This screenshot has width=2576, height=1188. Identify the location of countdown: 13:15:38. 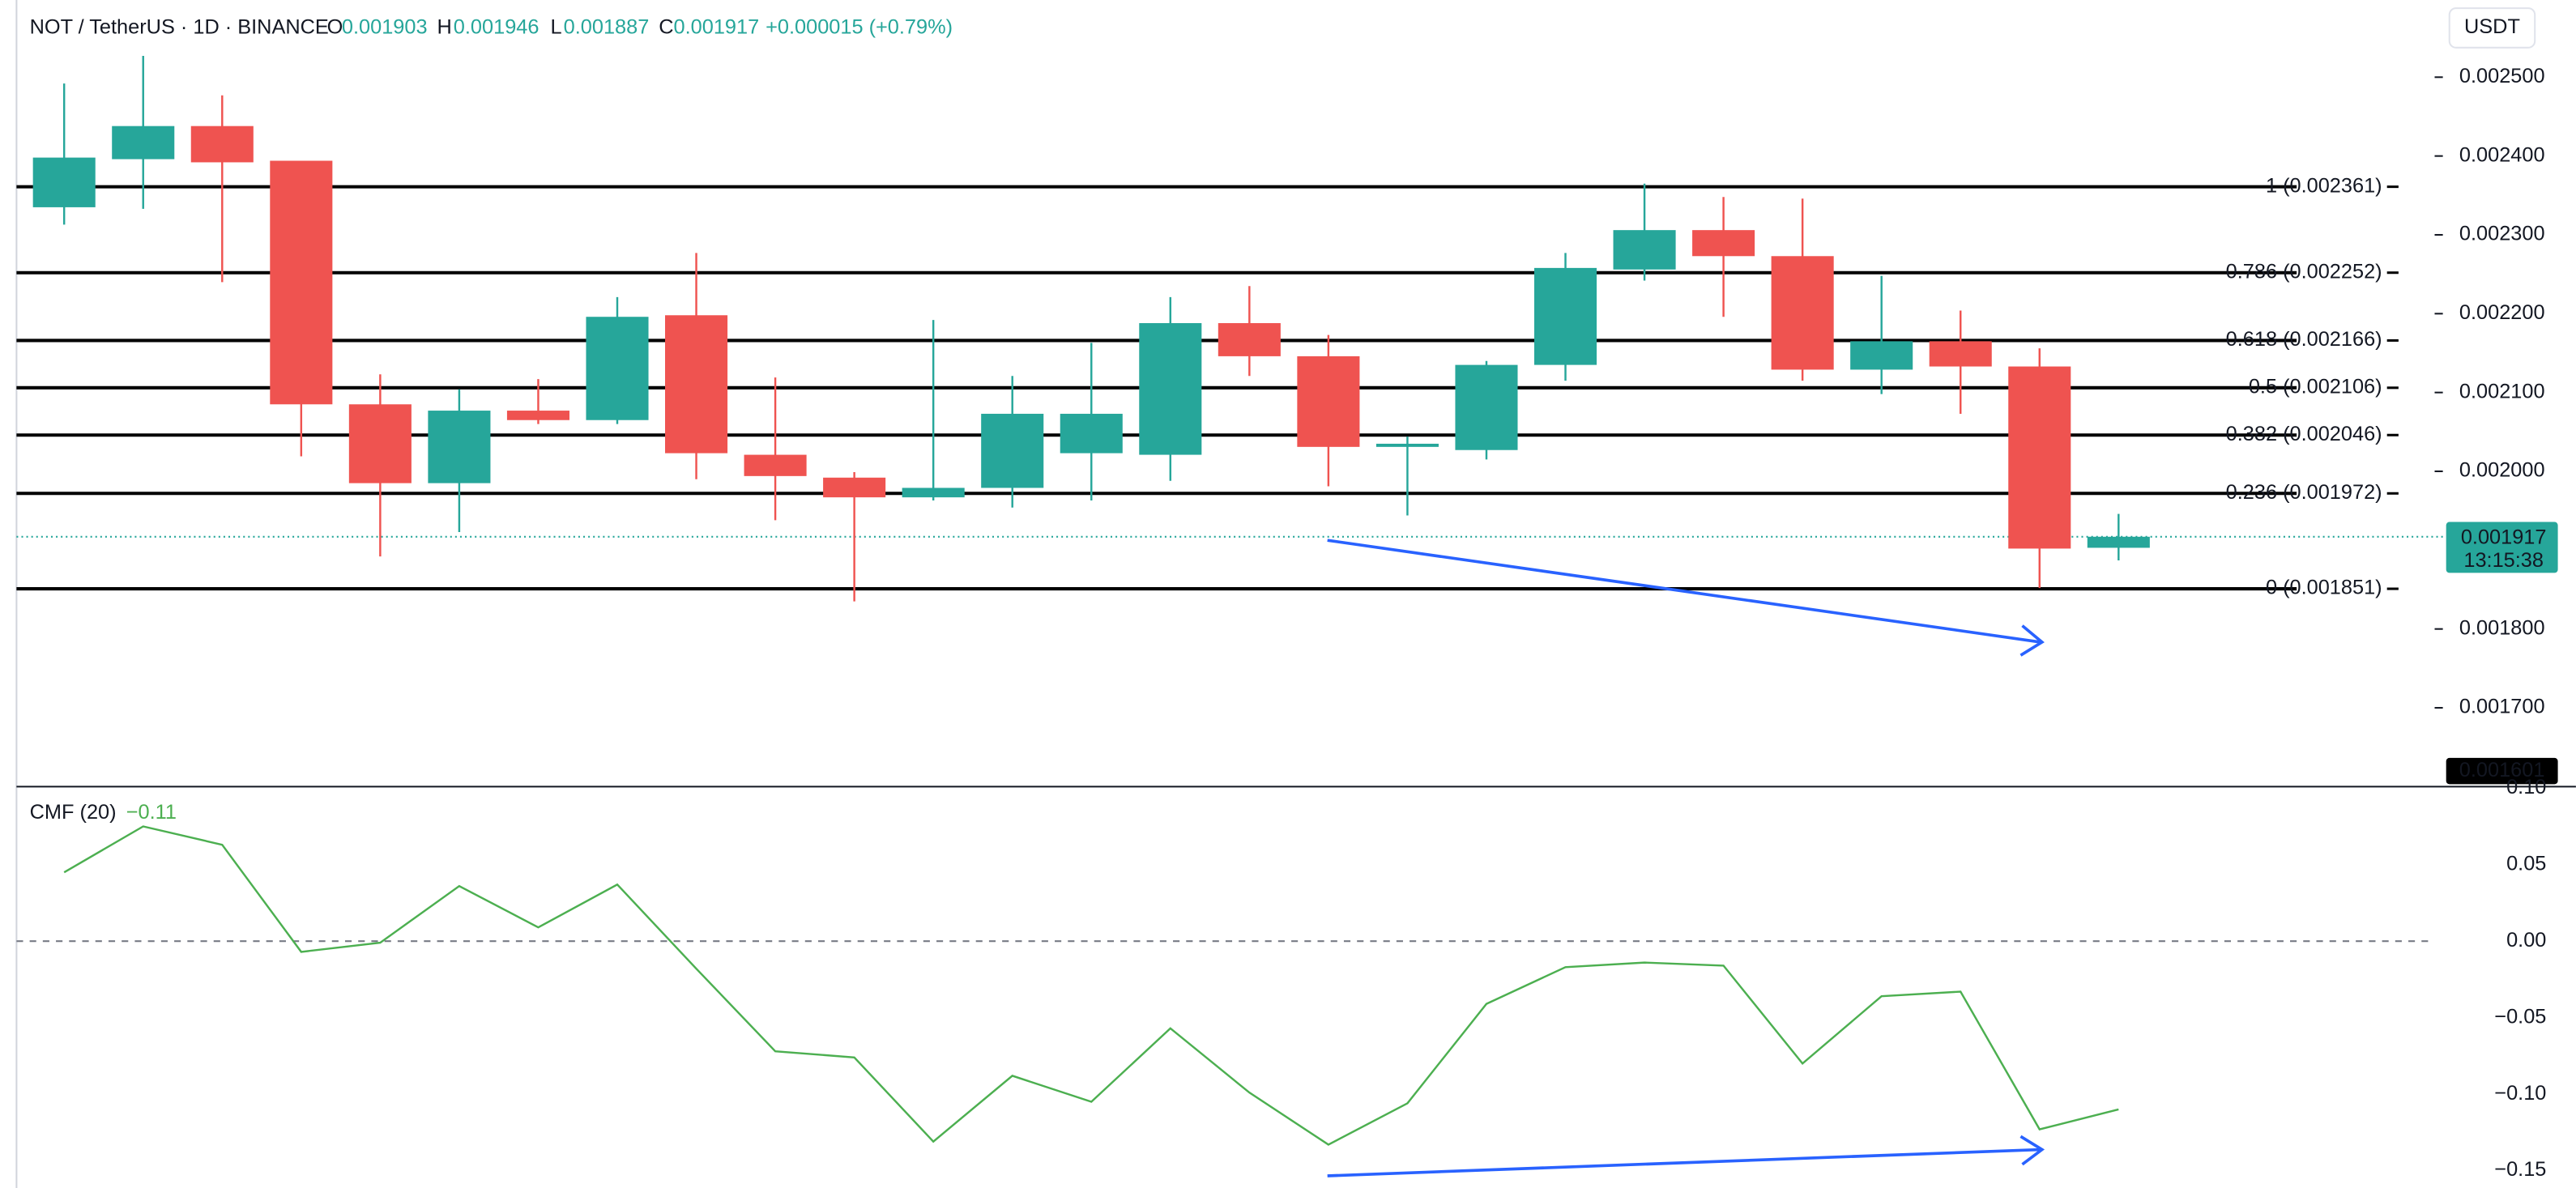
(2503, 560).